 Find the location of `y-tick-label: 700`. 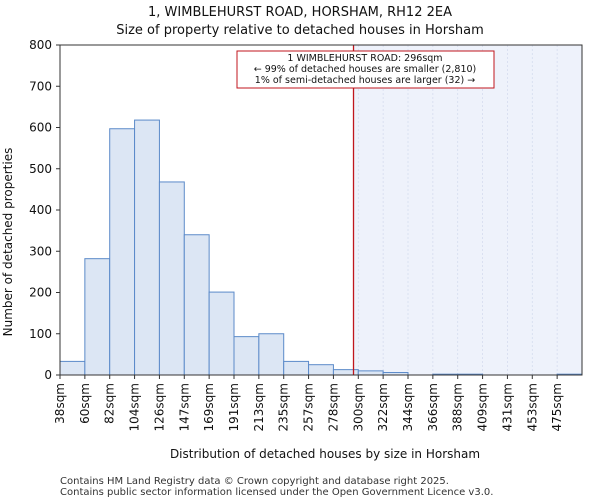

y-tick-label: 700 is located at coordinates (40, 86).